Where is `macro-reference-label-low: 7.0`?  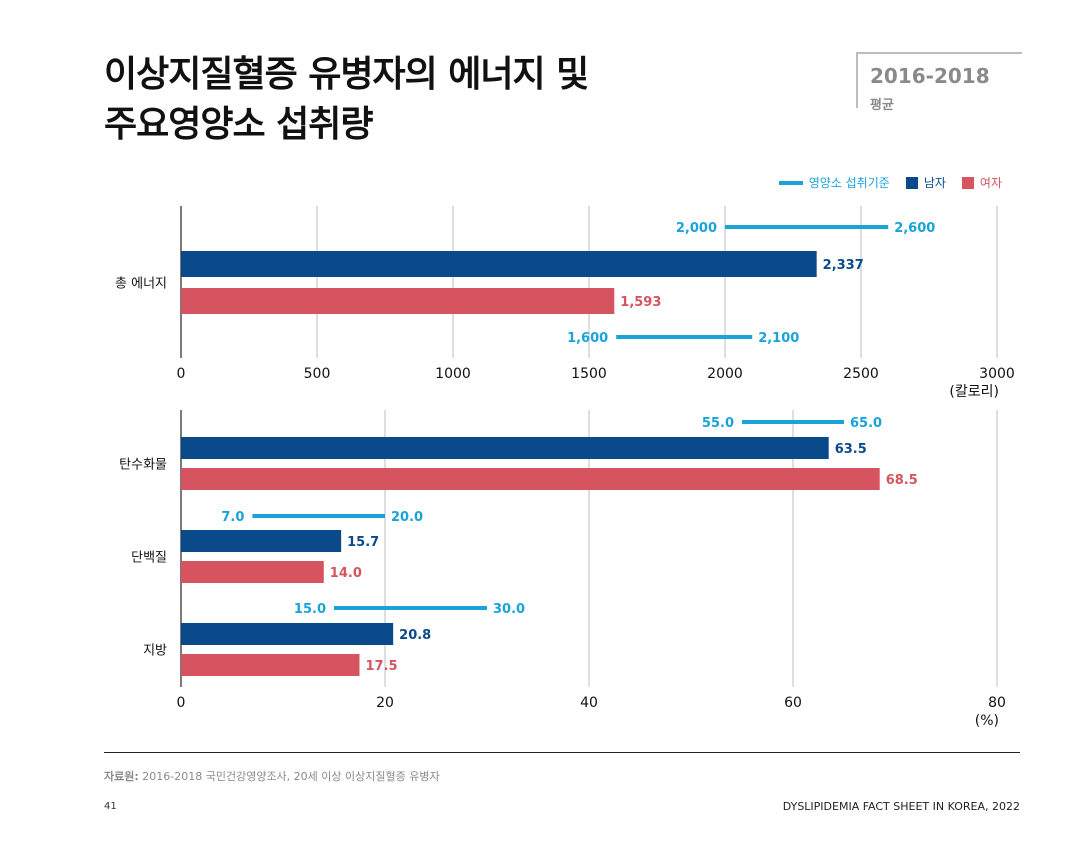 macro-reference-label-low: 7.0 is located at coordinates (232, 517).